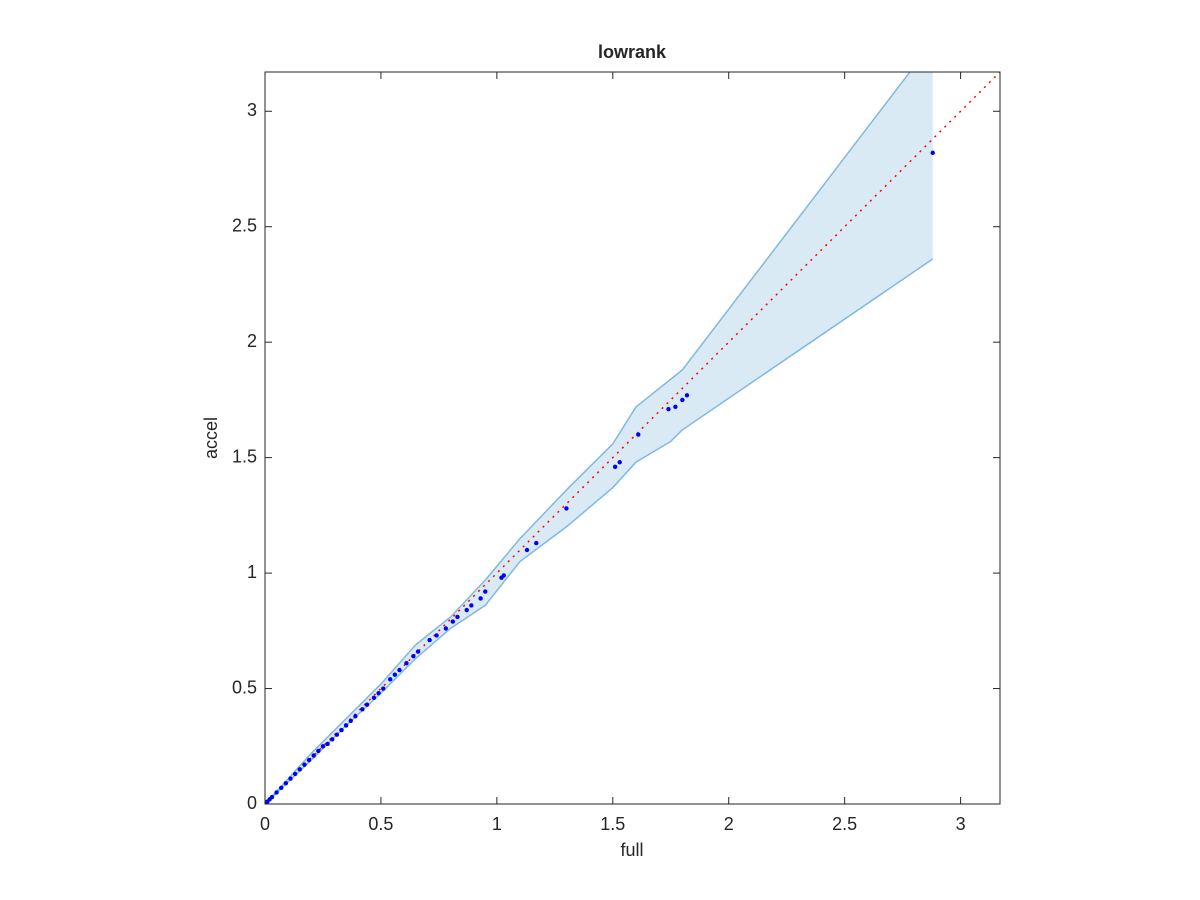 Image resolution: width=1200 pixels, height=900 pixels. I want to click on y-axis-label: accel, so click(211, 438).